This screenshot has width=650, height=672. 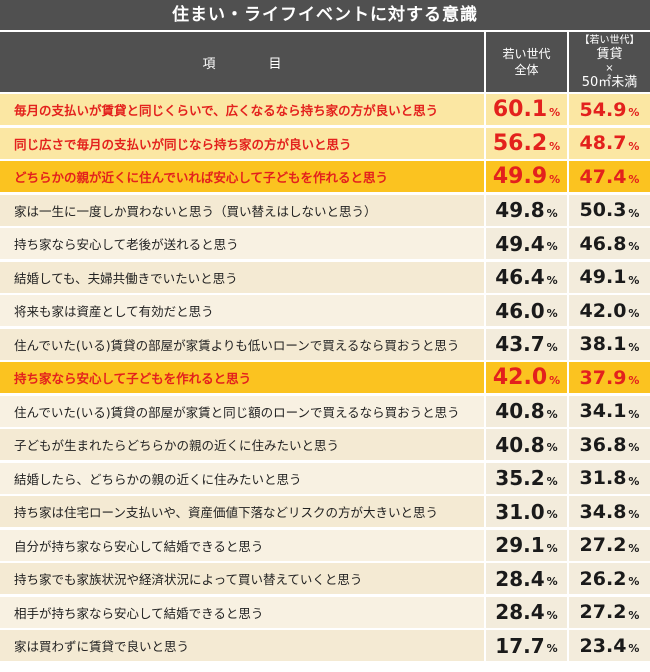 What do you see at coordinates (242, 210) in the screenshot?
I see `row-label: 家は一生に一度しか買わないと思う（買い替えはしないと思う）` at bounding box center [242, 210].